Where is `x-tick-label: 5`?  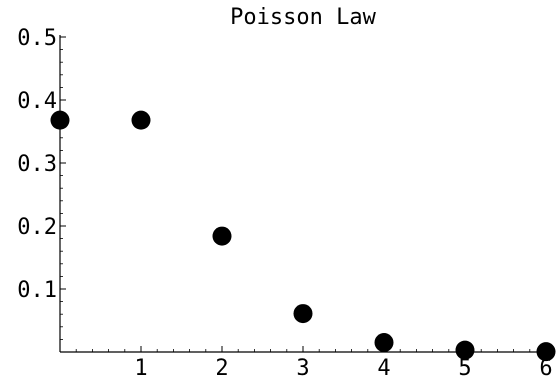
x-tick-label: 5 is located at coordinates (464, 368).